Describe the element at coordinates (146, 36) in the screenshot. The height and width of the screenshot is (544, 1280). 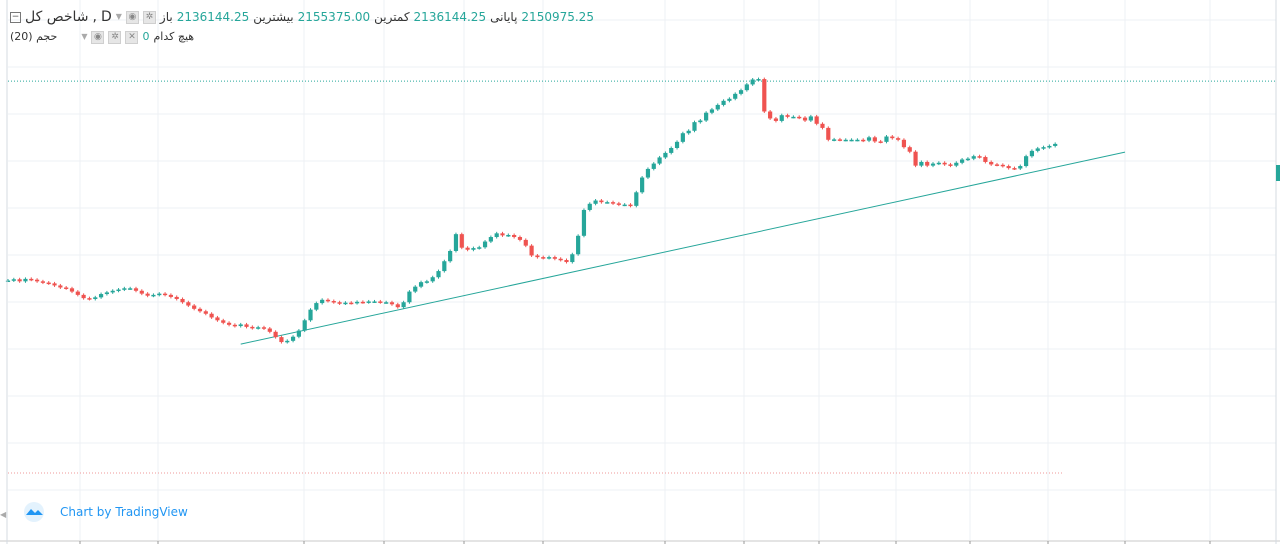
I see `volume-value: 0` at that location.